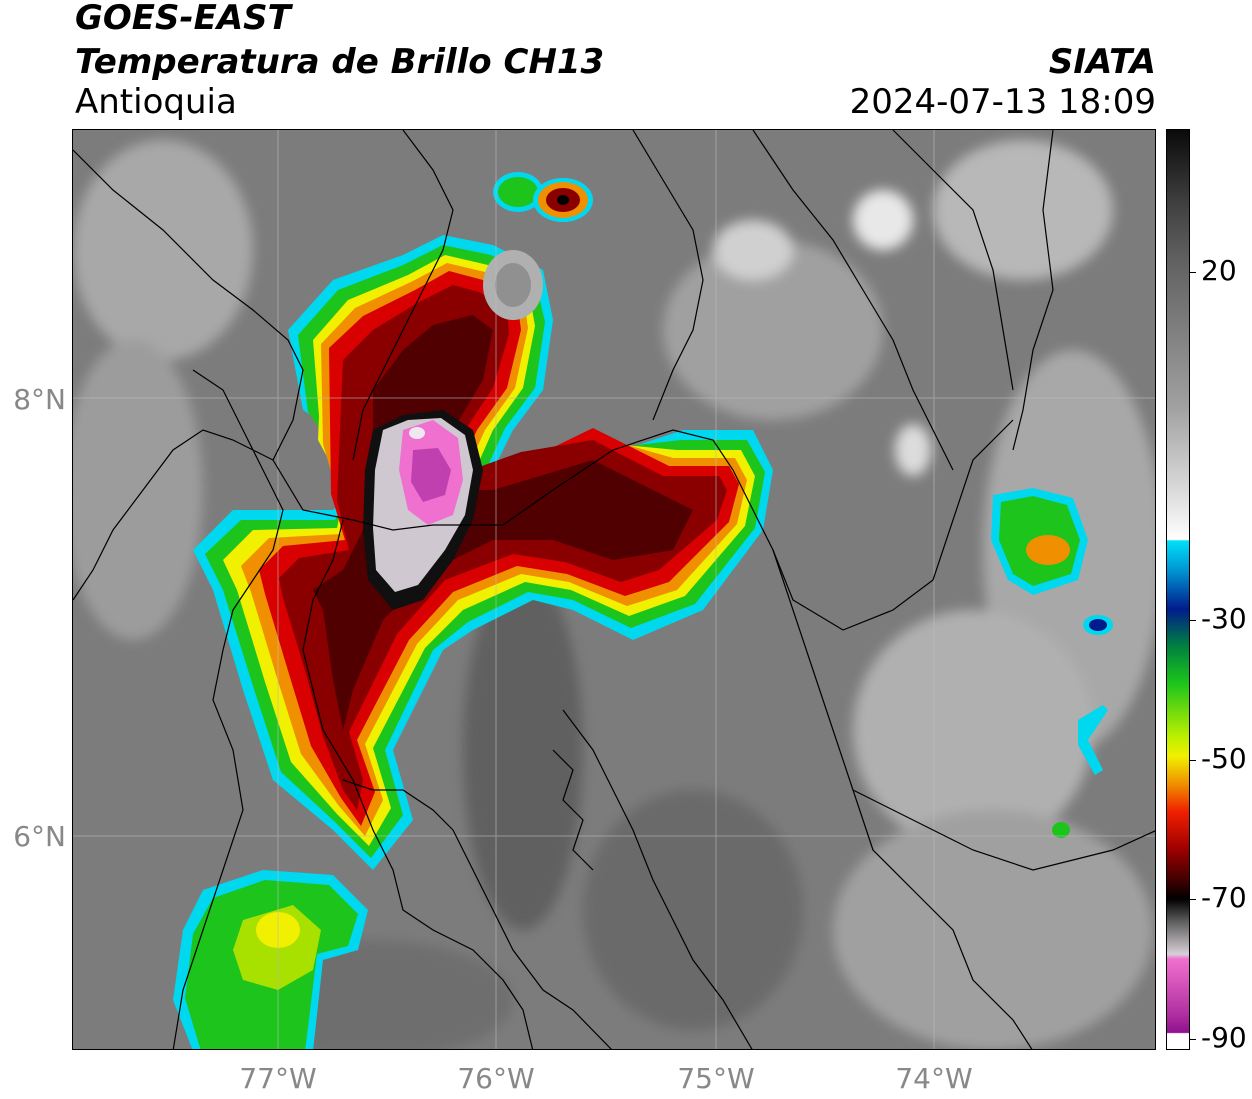 This screenshot has width=1252, height=1099. What do you see at coordinates (496, 1078) in the screenshot?
I see `lon-label-76w: 76°W` at bounding box center [496, 1078].